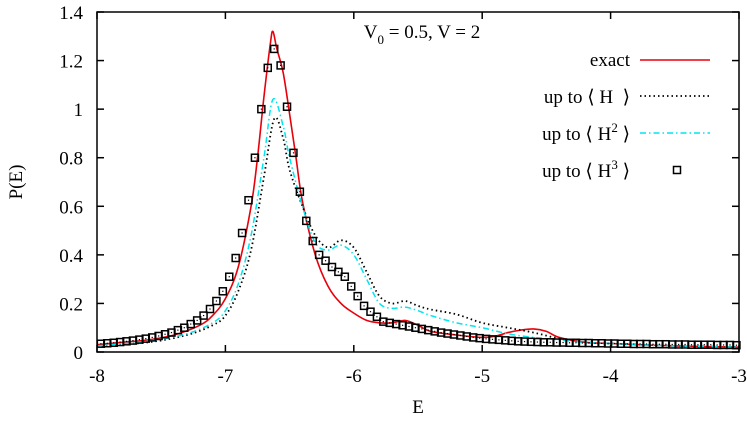  Describe the element at coordinates (71, 159) in the screenshot. I see `y-tick-label: 0.8` at that location.